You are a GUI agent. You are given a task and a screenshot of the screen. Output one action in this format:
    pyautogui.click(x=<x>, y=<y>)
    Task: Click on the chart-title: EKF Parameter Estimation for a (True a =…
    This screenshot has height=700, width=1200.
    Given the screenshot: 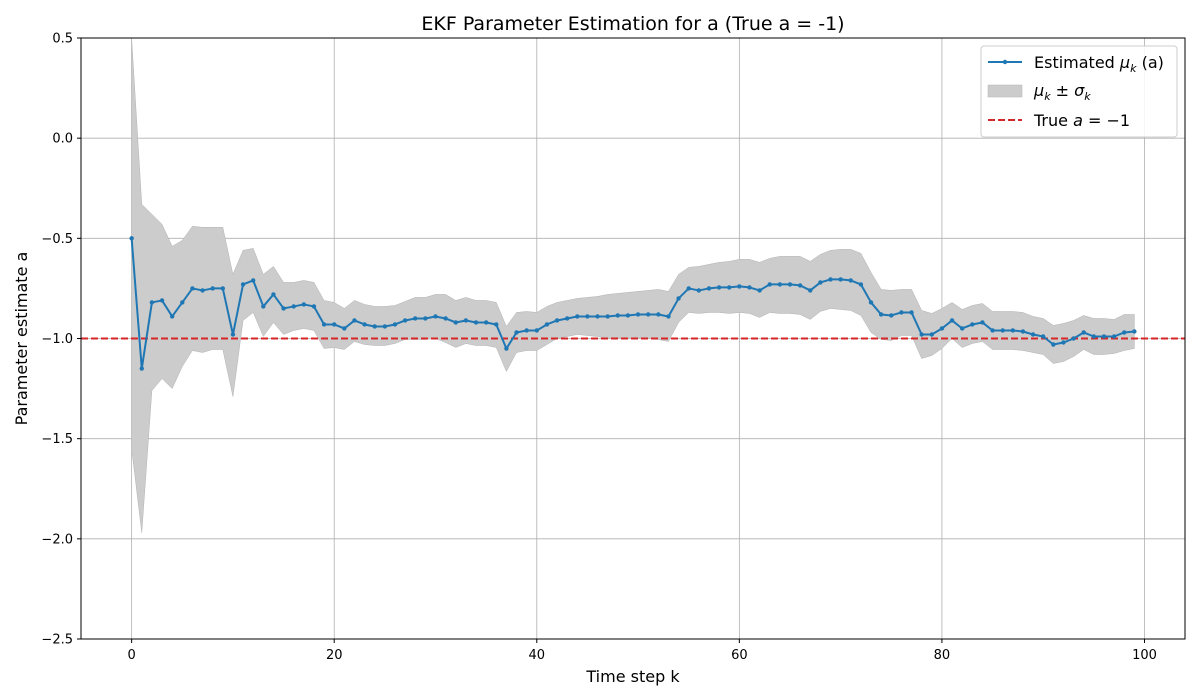 What is the action you would take?
    pyautogui.click(x=632, y=24)
    